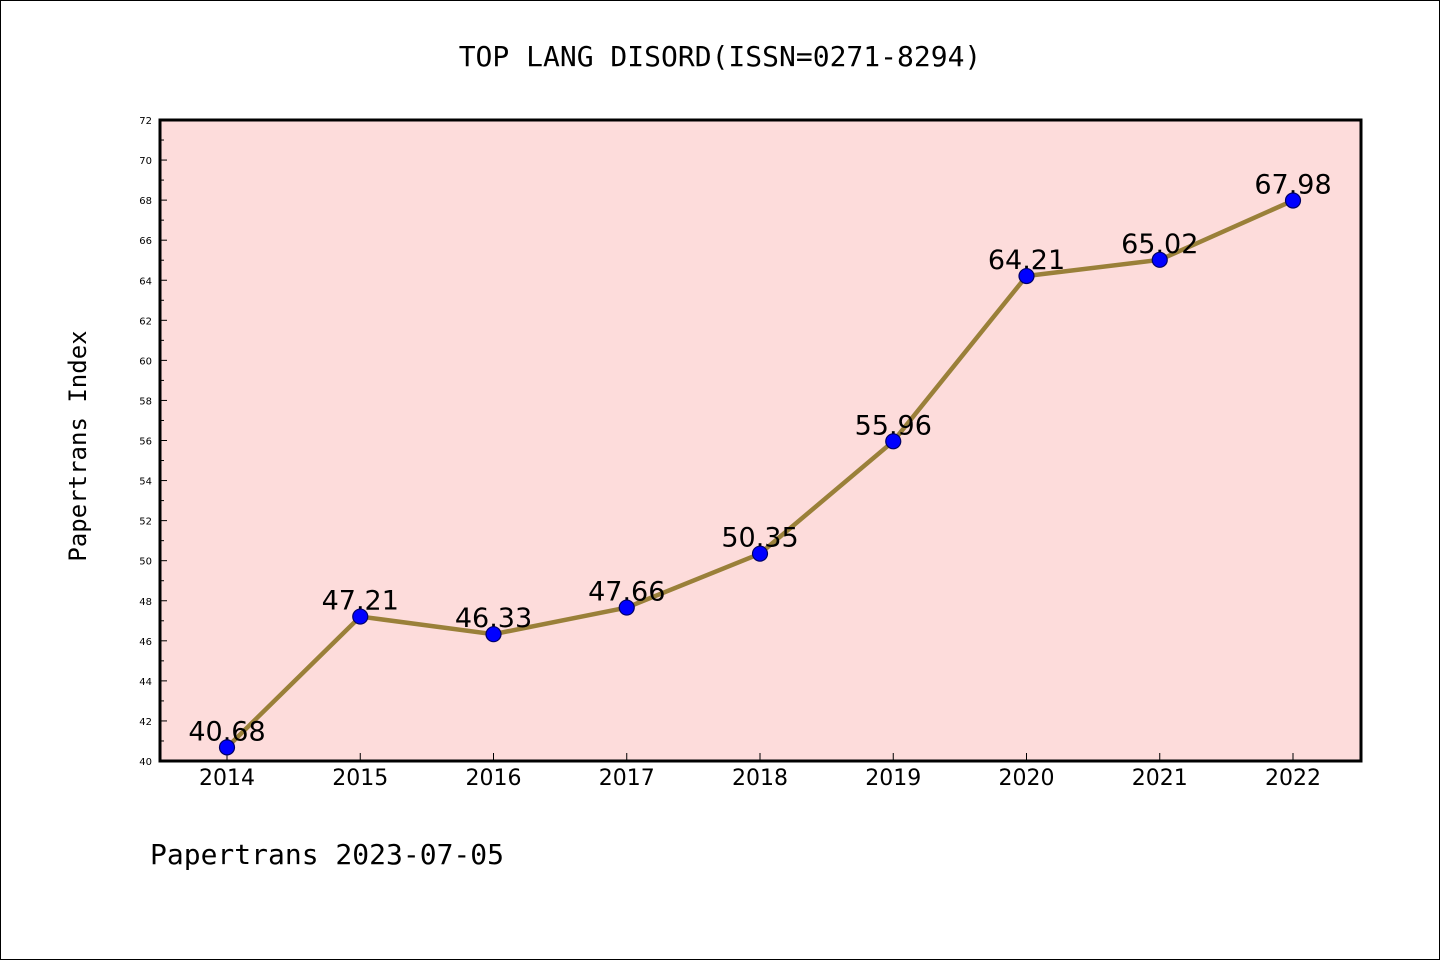 Image resolution: width=1440 pixels, height=960 pixels. Describe the element at coordinates (1160, 778) in the screenshot. I see `x-tick-label: 2021` at that location.